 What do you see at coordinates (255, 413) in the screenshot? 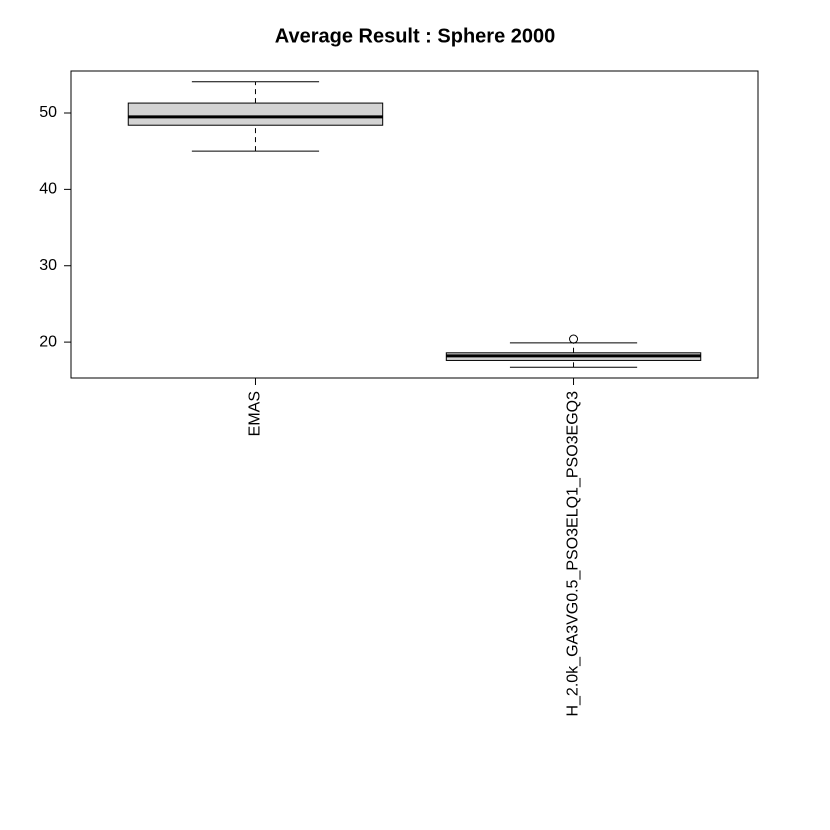
I see `x-tick-label: EMAS` at bounding box center [255, 413].